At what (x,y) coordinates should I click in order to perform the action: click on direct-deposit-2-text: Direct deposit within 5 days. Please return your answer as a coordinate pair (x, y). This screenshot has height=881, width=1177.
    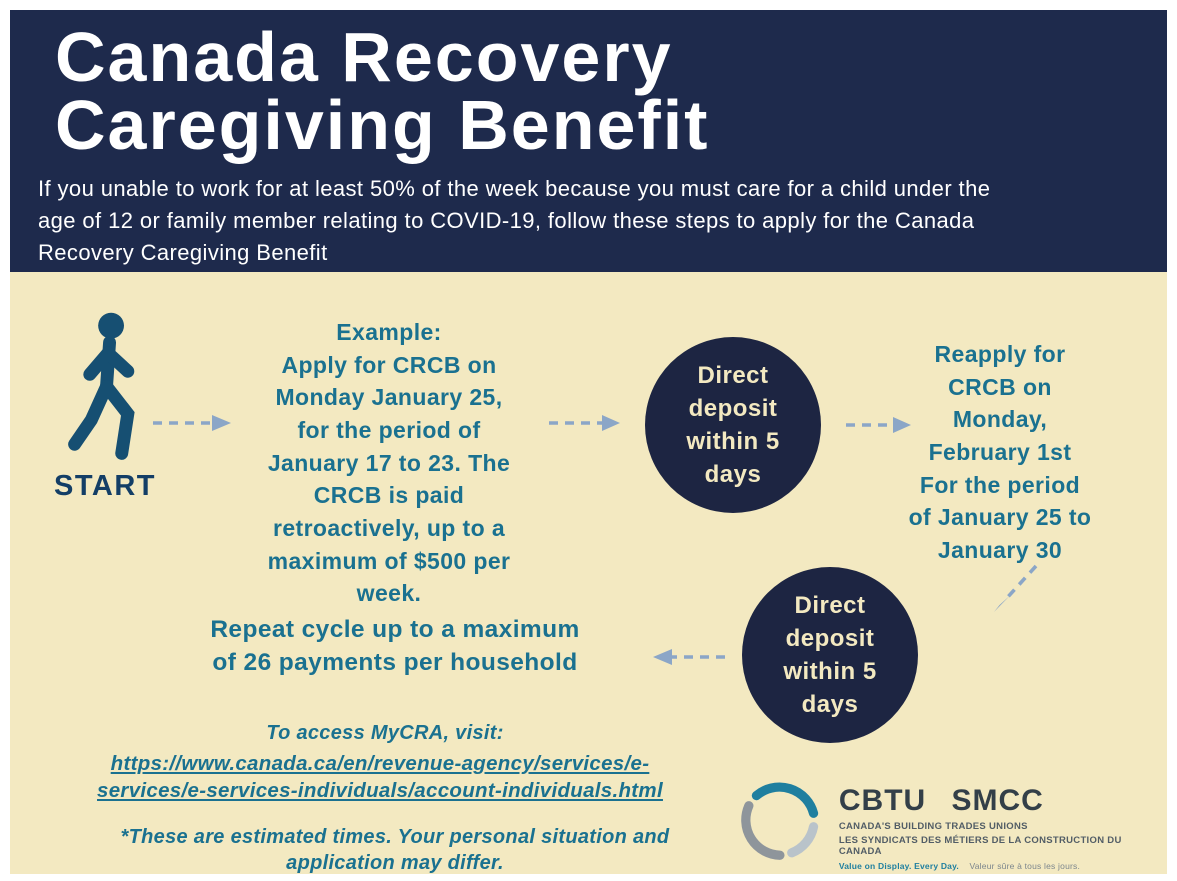
    Looking at the image, I should click on (830, 655).